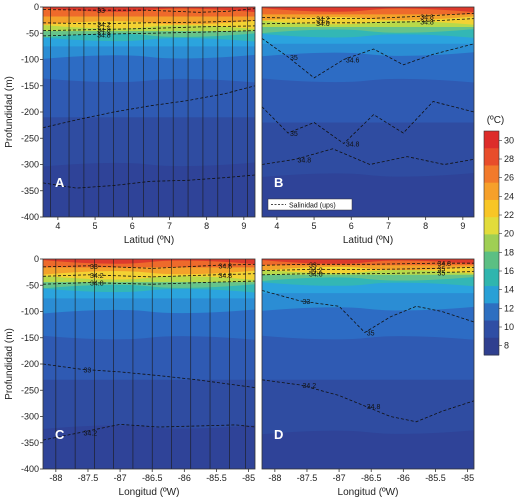 The image size is (528, 504). I want to click on x-tick-label: 4, so click(57, 226).